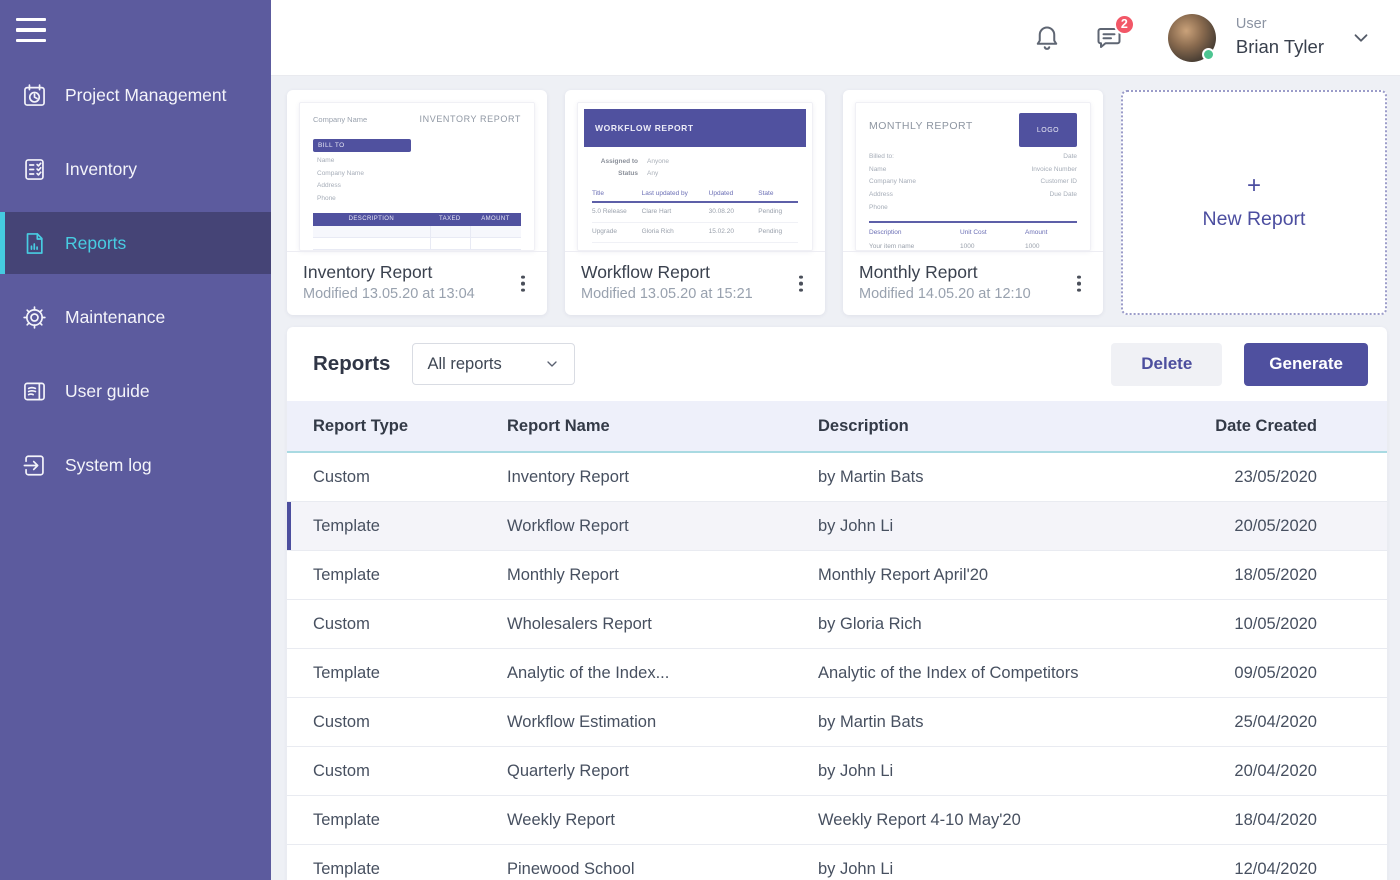  What do you see at coordinates (470, 119) in the screenshot?
I see `thumb-title: INVENTORY REPORT` at bounding box center [470, 119].